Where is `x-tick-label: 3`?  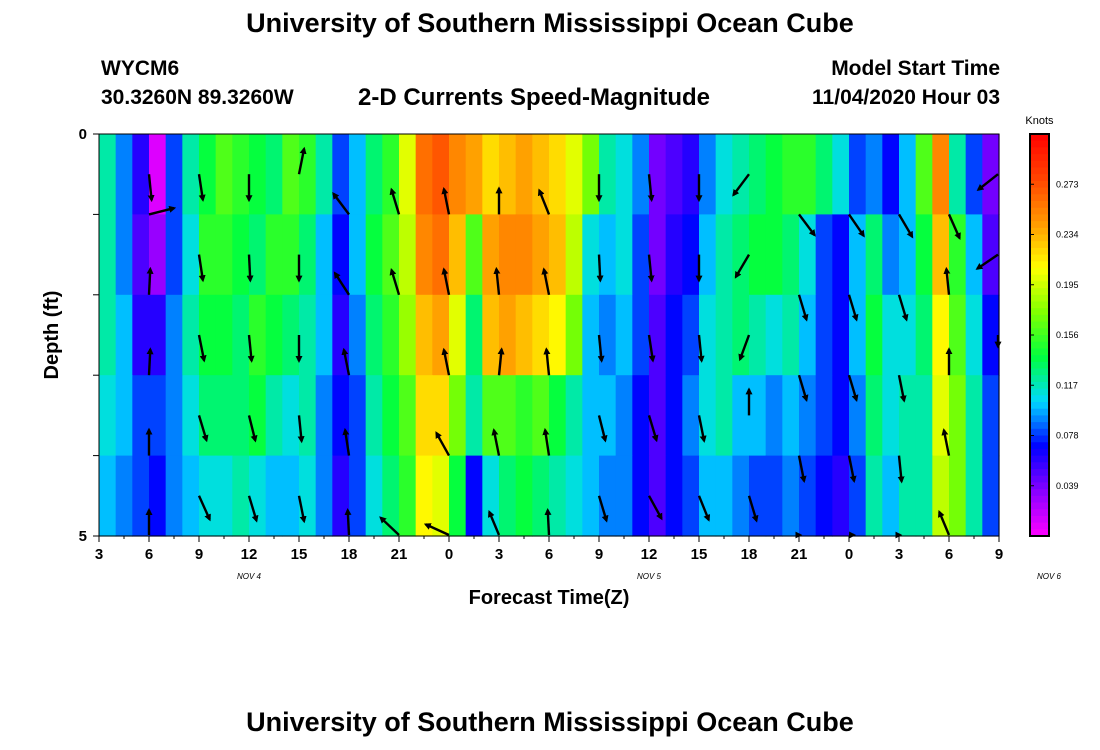 x-tick-label: 3 is located at coordinates (99, 554).